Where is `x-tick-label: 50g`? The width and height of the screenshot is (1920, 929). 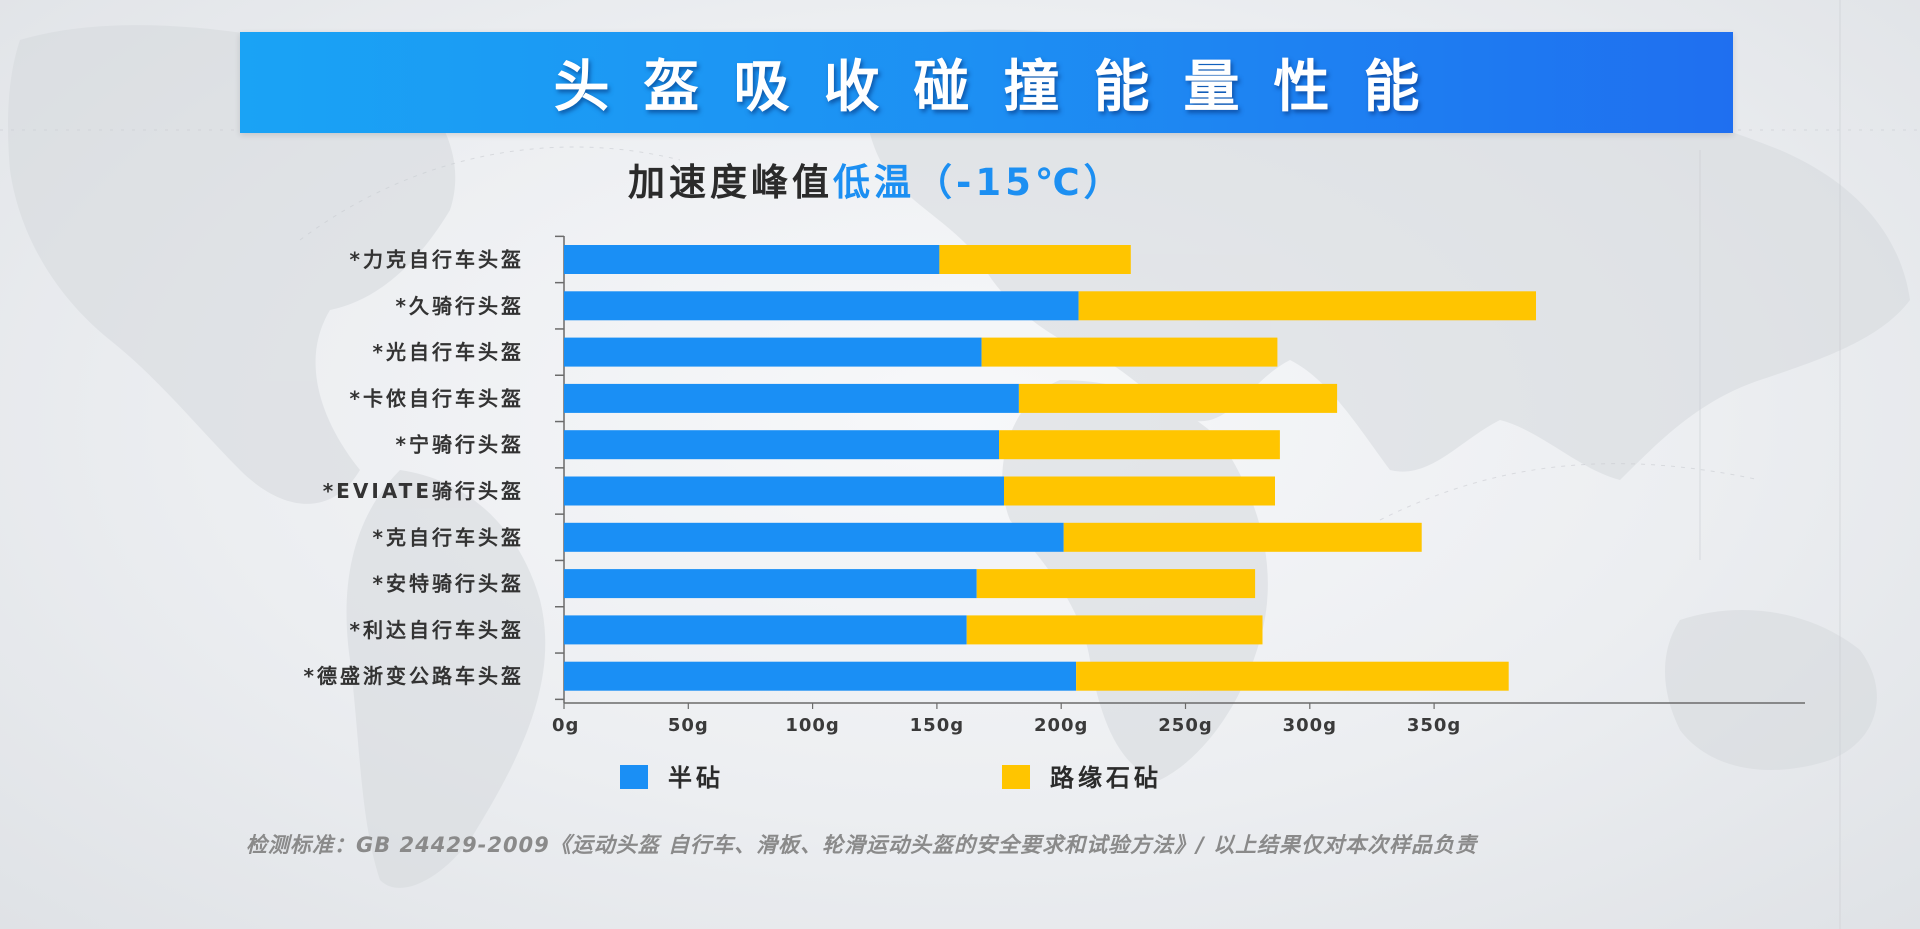 x-tick-label: 50g is located at coordinates (688, 725).